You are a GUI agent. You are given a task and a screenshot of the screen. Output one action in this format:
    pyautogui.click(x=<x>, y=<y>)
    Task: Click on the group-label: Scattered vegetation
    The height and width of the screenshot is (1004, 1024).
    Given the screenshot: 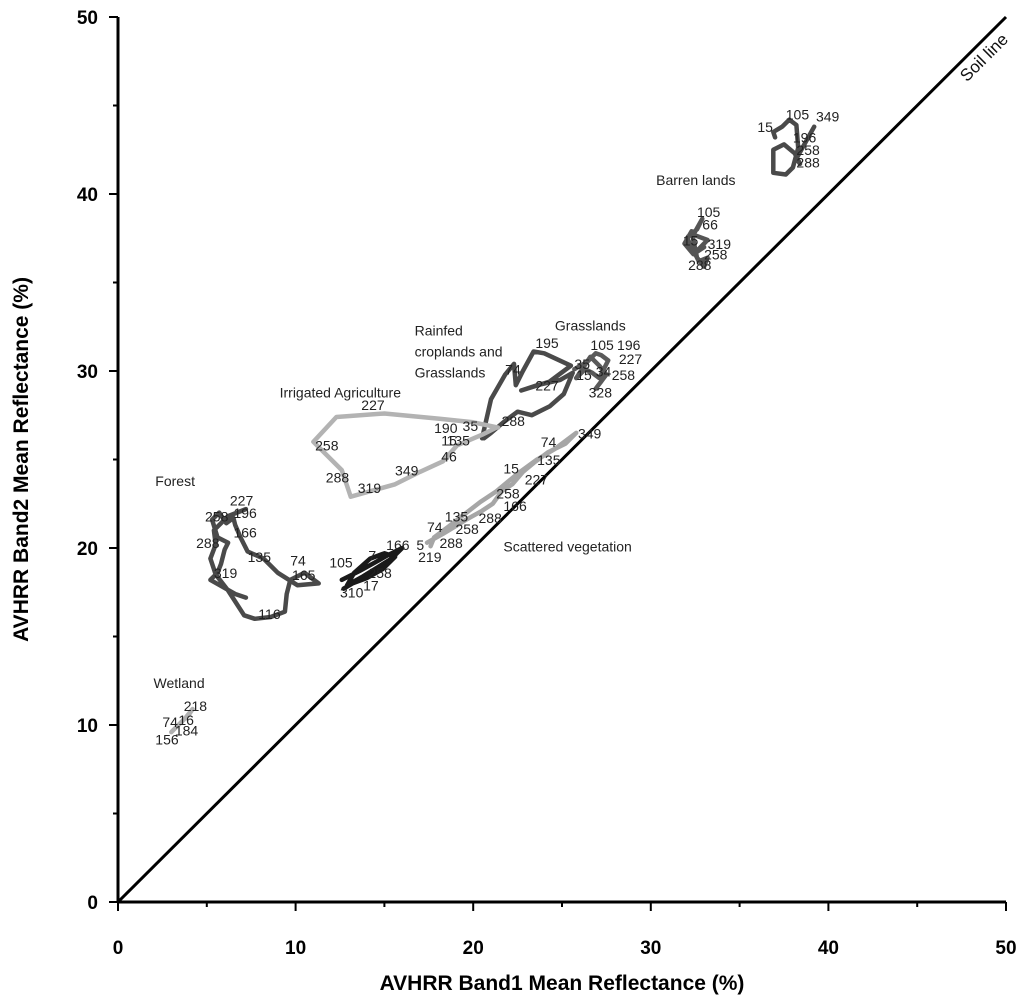 What is the action you would take?
    pyautogui.click(x=567, y=547)
    